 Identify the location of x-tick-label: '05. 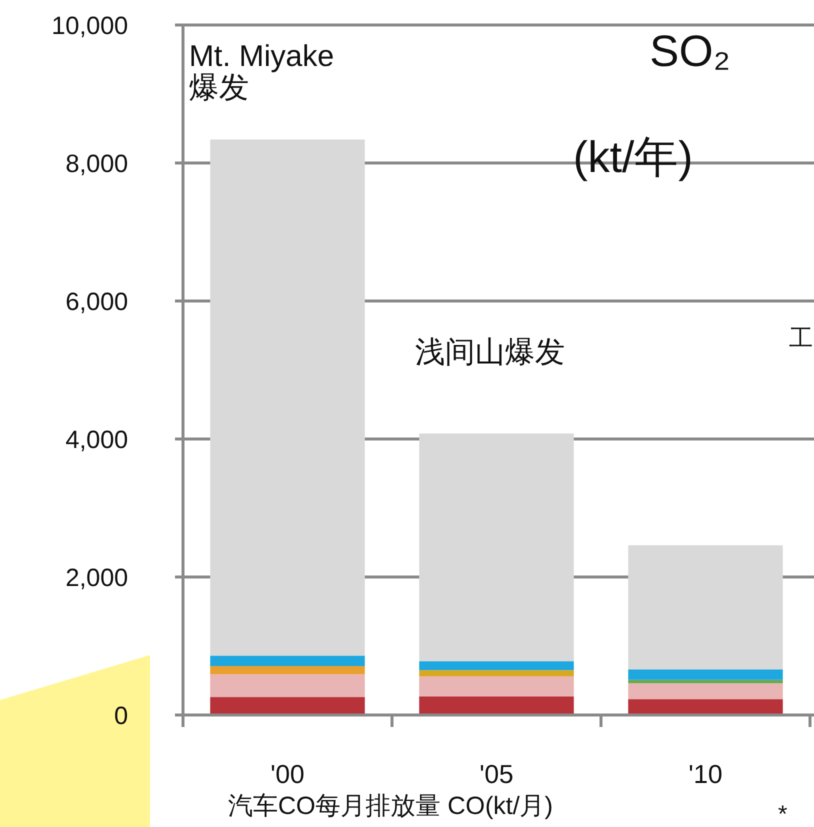
(497, 774).